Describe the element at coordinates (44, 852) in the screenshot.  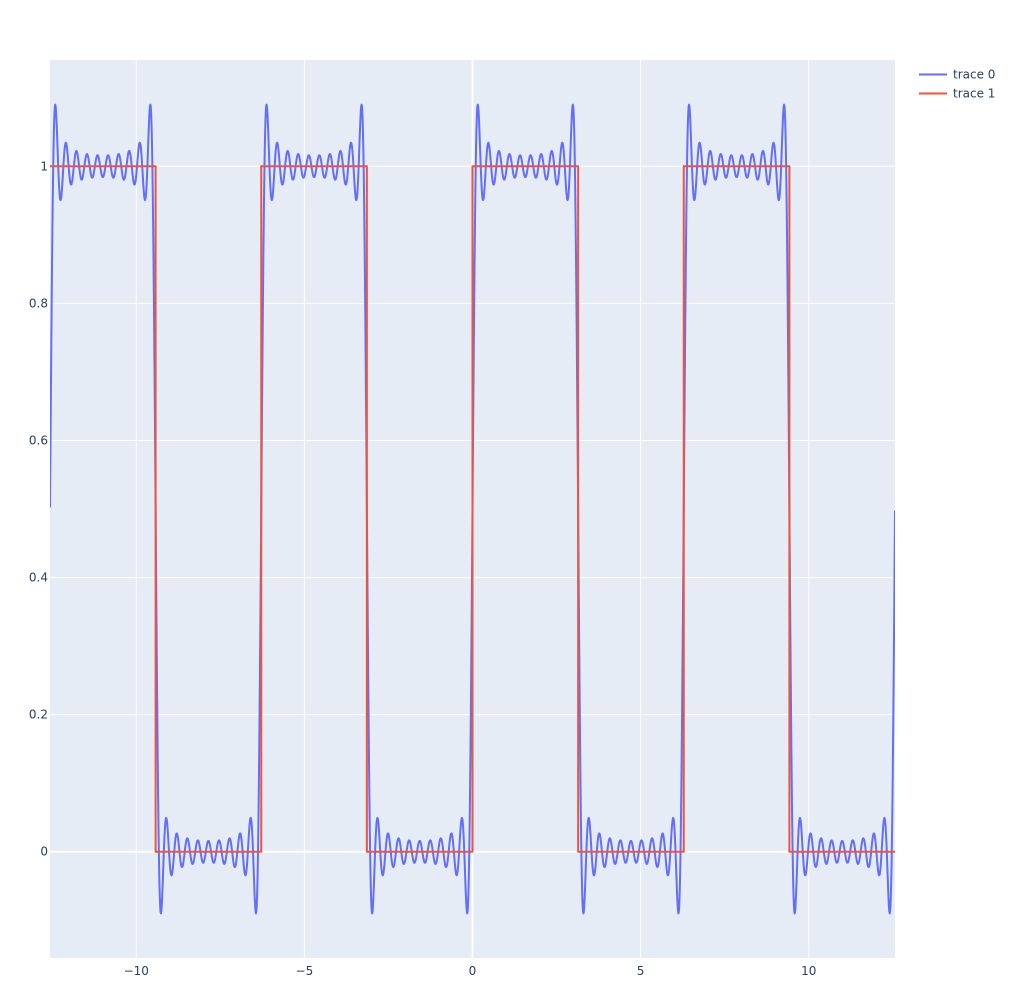
I see `y-tick-label: 0` at that location.